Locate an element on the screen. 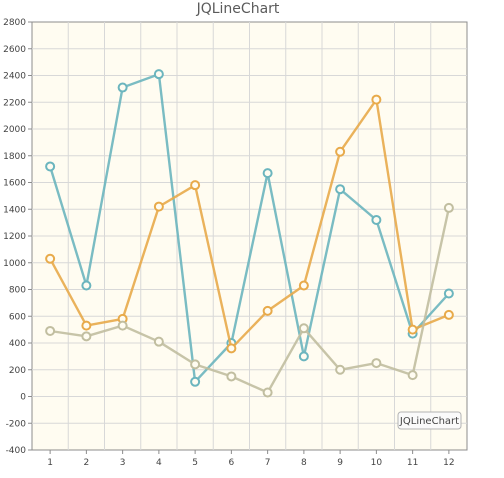 The height and width of the screenshot is (478, 504). y-tick-label: 1000 is located at coordinates (14, 264).